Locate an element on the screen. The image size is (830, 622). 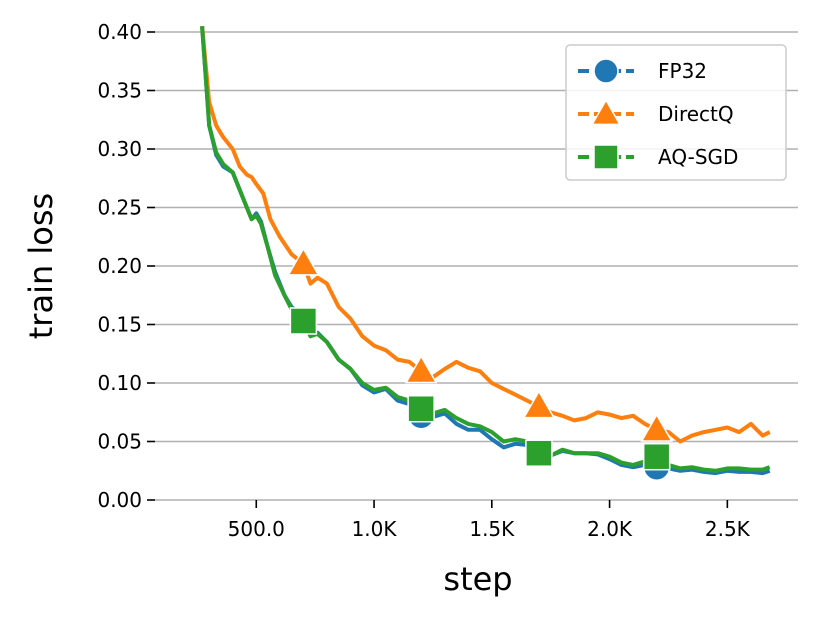
y-tick-label: 0.35 is located at coordinates (119, 91).